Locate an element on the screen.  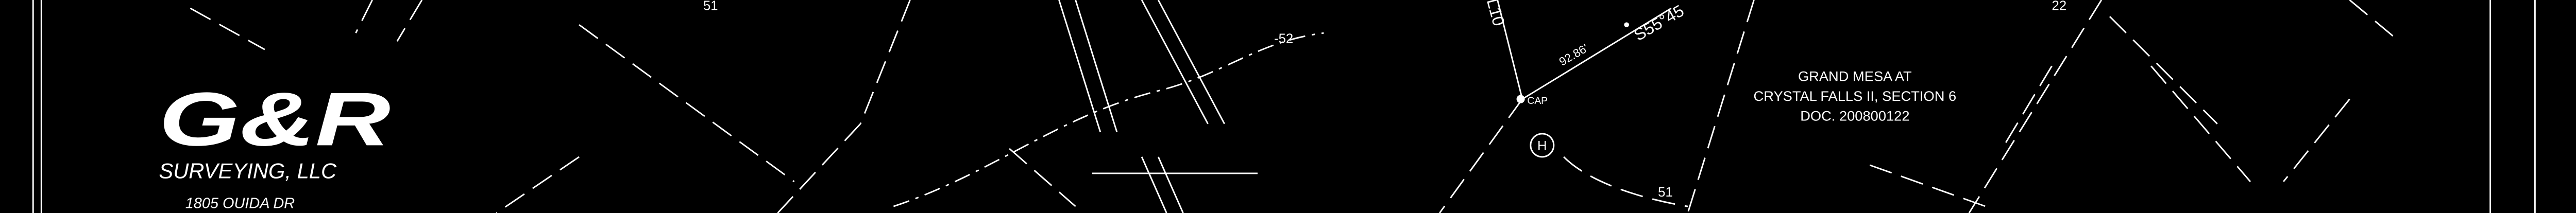
note-line: DOC. 200800122 is located at coordinates (1854, 115).